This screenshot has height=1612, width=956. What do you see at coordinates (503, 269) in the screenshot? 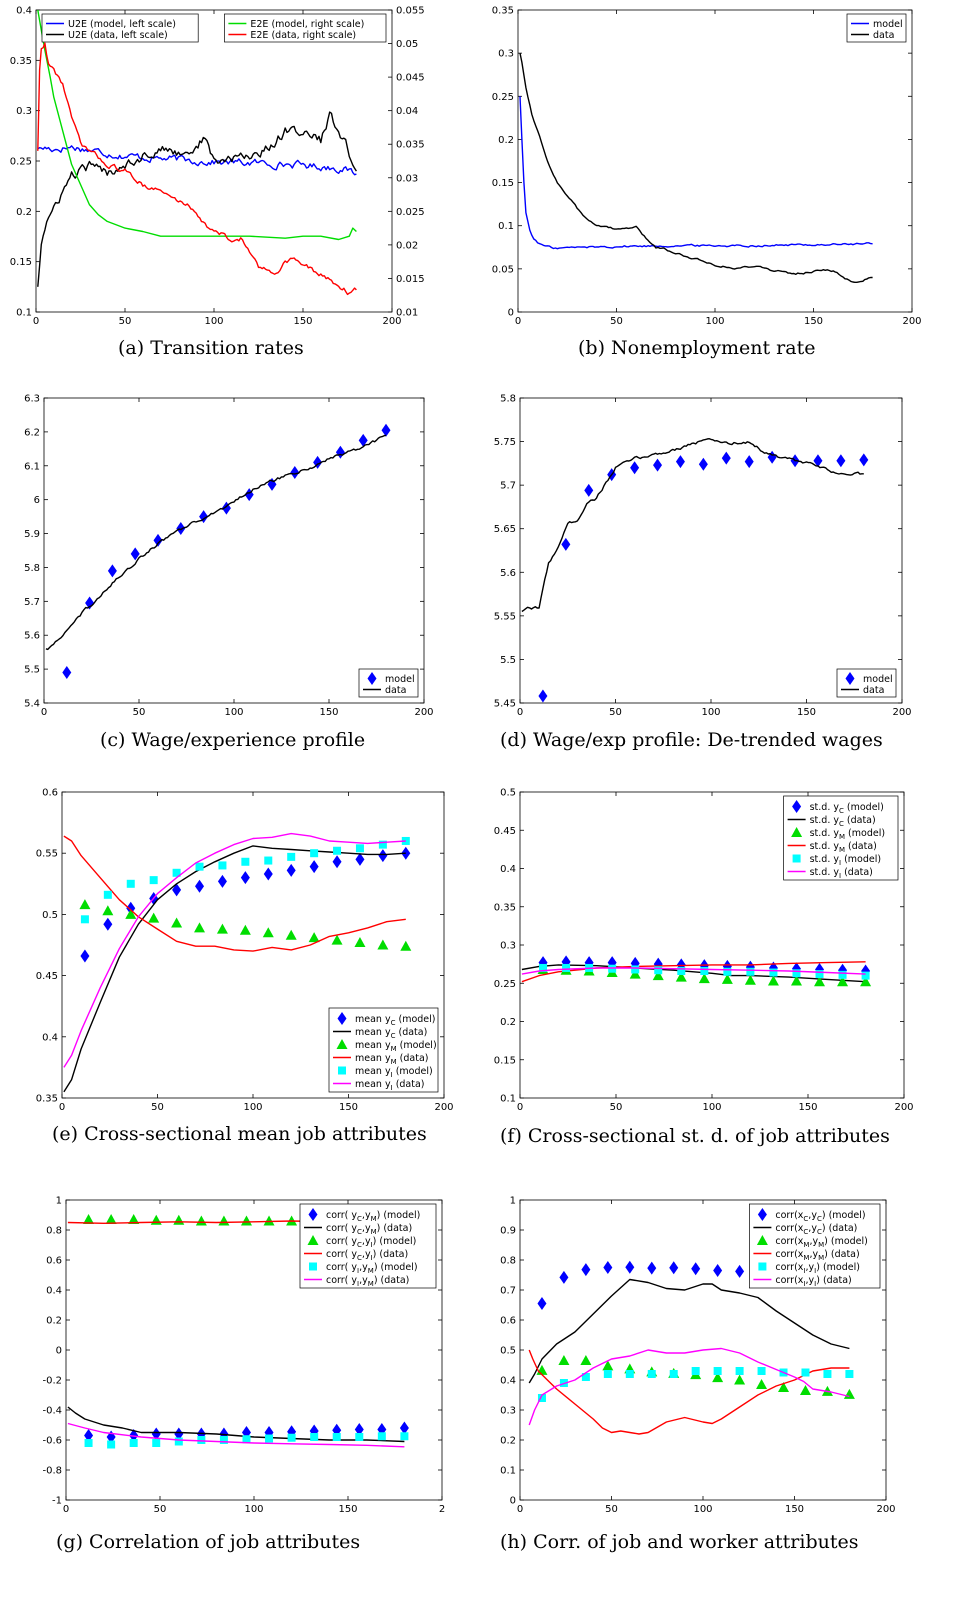
I see `y-tick-label: 0.05` at bounding box center [503, 269].